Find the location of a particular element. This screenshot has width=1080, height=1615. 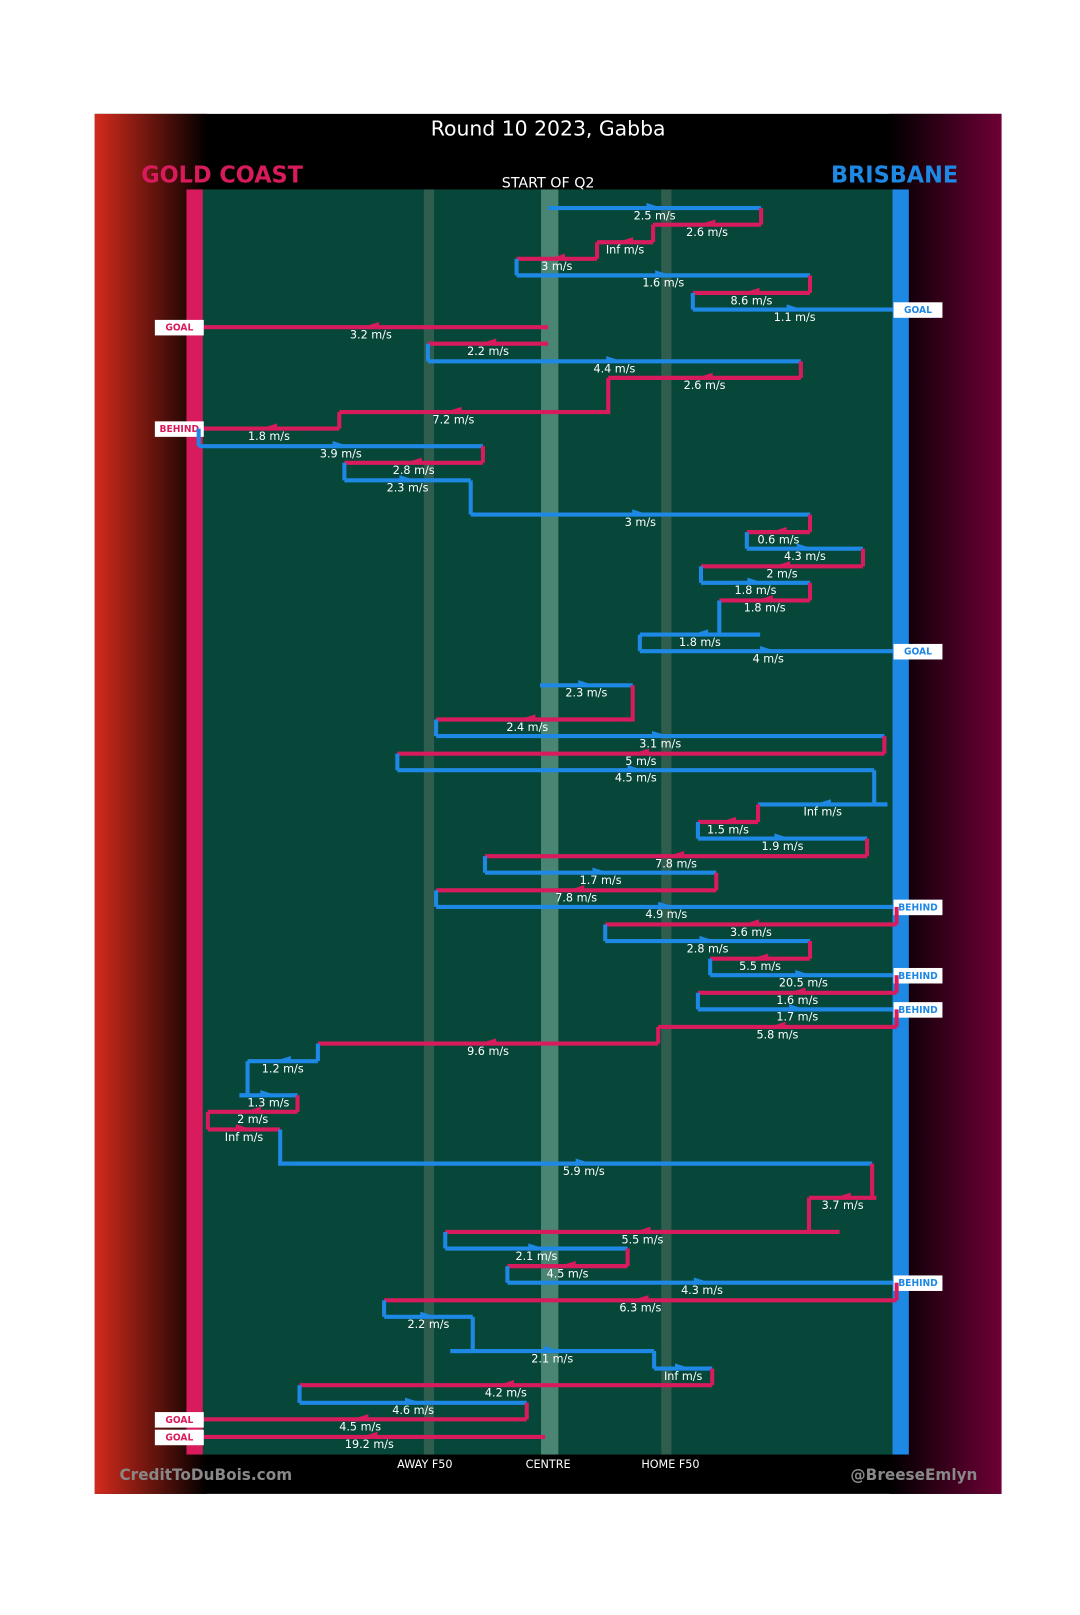

left-team: GOLD COAST is located at coordinates (222, 175).